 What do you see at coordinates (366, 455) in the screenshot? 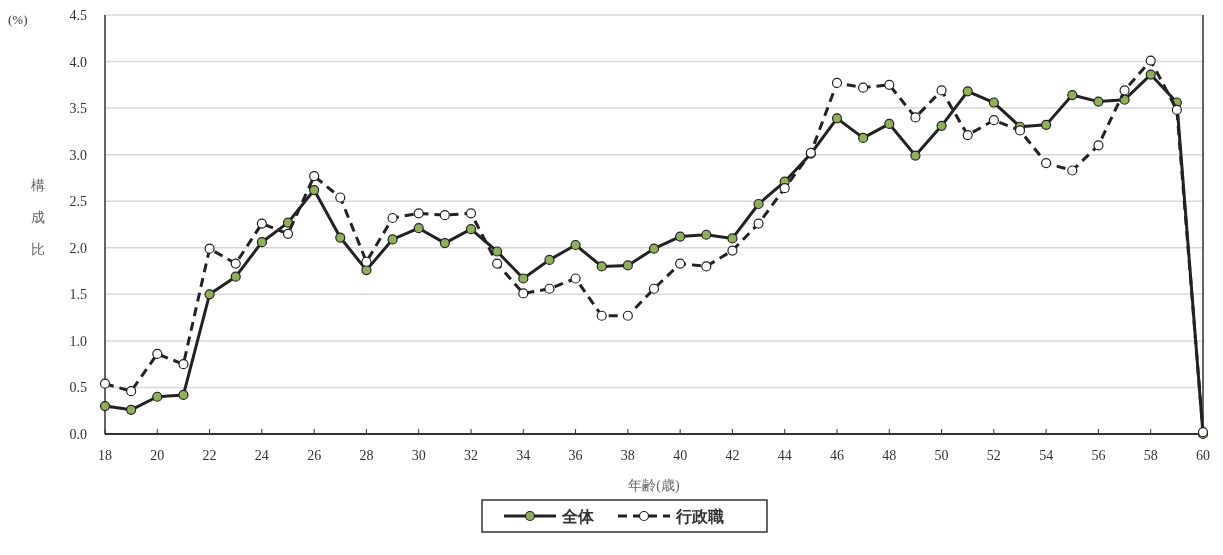
I see `x-tick-label: 28` at bounding box center [366, 455].